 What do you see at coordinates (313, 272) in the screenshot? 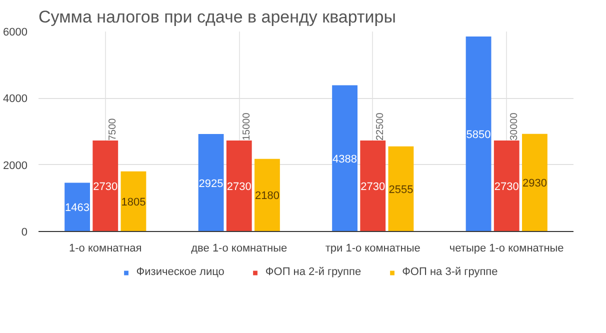
I see `legend-label: ФОП на 2-й группе` at bounding box center [313, 272].